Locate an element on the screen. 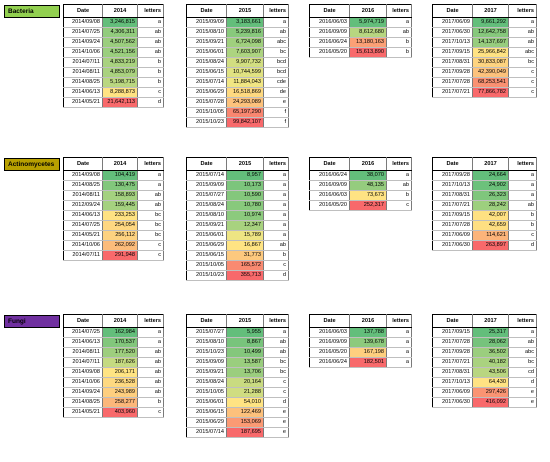  year-header: 2016 is located at coordinates (368, 11).